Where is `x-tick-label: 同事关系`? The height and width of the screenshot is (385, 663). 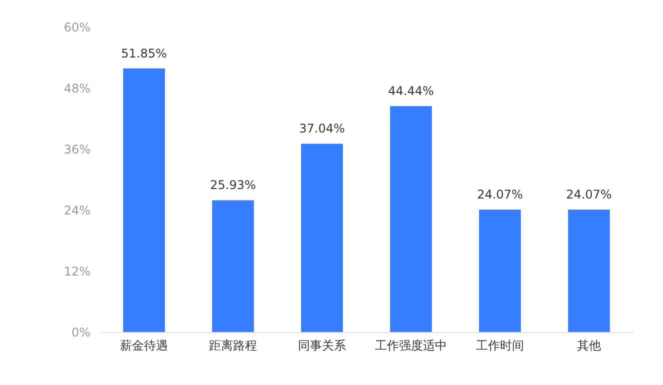 x-tick-label: 同事关系 is located at coordinates (322, 345).